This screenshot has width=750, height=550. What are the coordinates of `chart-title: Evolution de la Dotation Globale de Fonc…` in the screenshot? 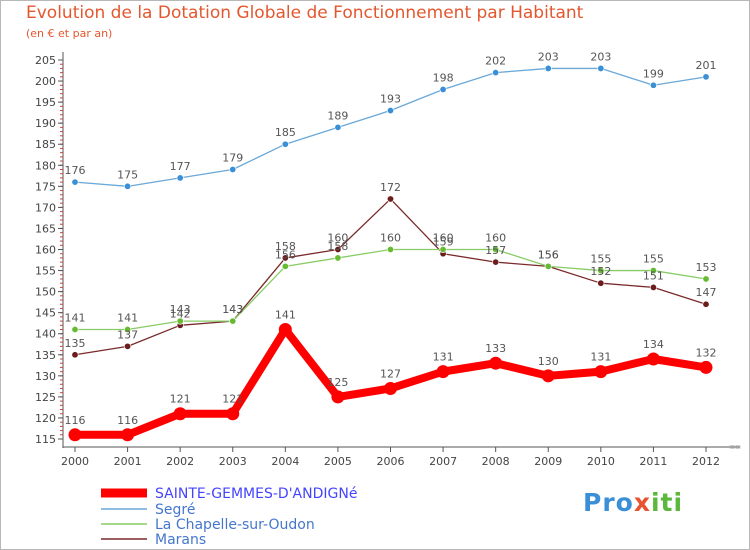 It's located at (305, 13).